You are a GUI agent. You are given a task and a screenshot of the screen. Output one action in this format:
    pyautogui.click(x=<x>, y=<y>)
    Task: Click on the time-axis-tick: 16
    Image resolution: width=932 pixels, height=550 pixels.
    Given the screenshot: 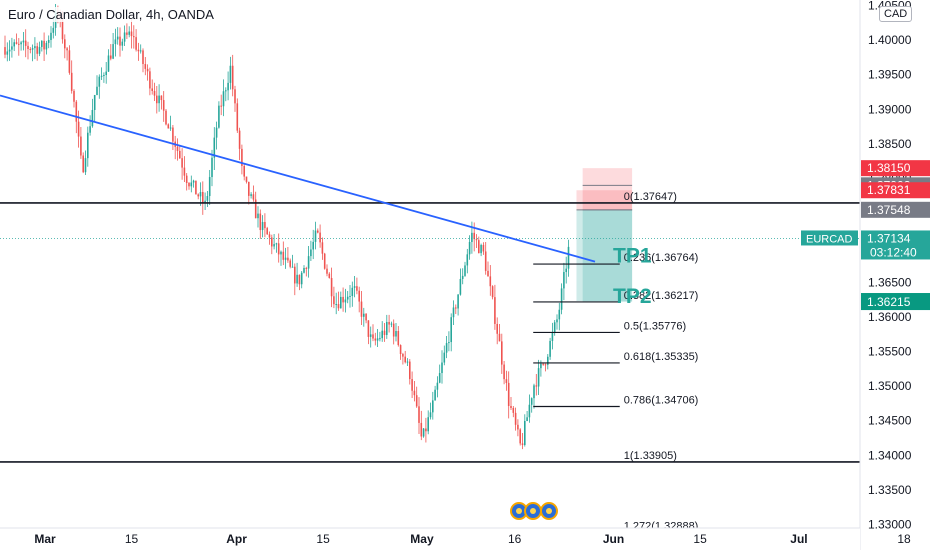 What is the action you would take?
    pyautogui.click(x=515, y=539)
    